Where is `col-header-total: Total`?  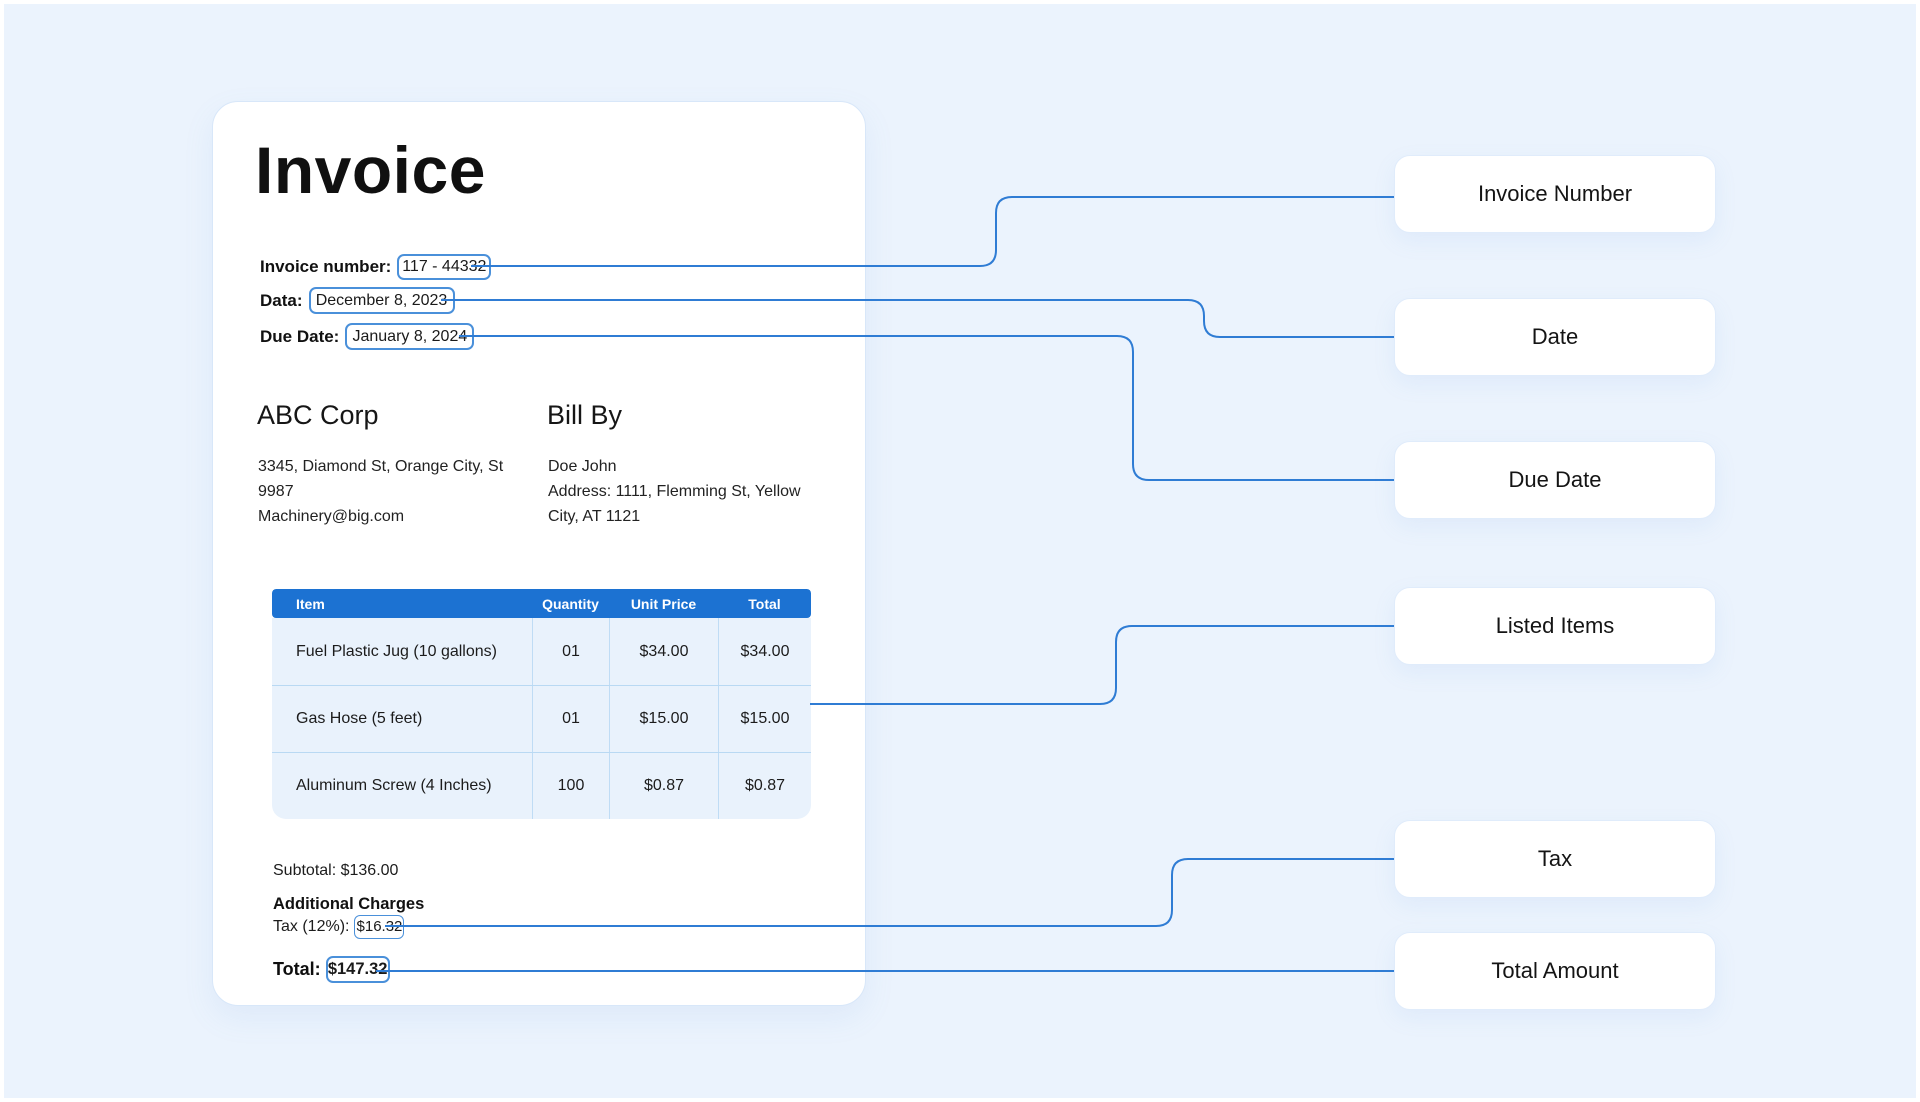 col-header-total: Total is located at coordinates (764, 603).